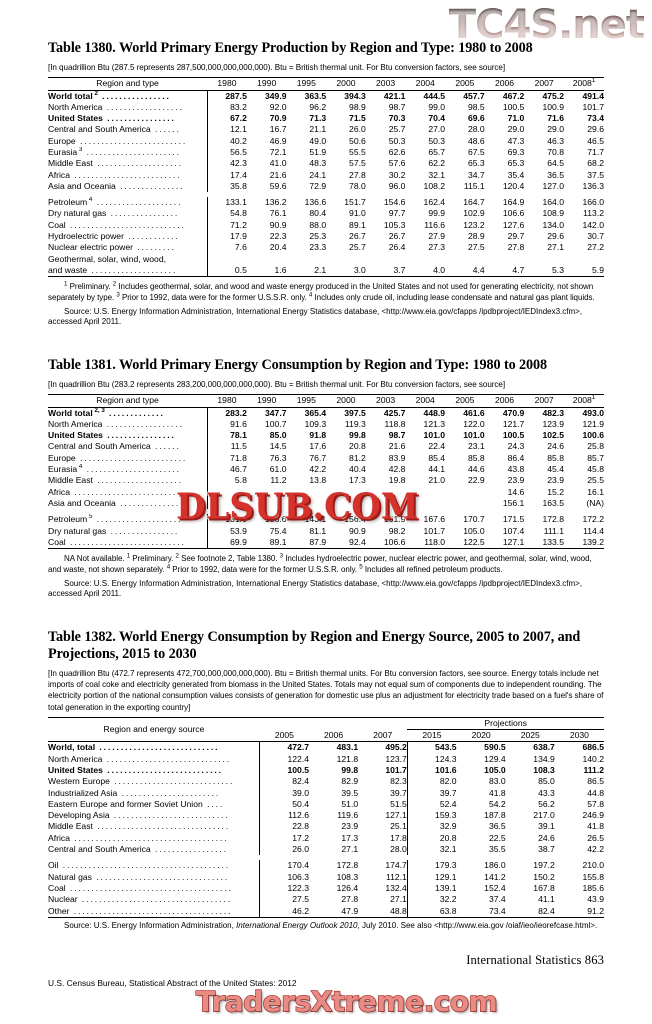 This screenshot has width=652, height=1024. Describe the element at coordinates (397, 435) in the screenshot. I see `table-cell: 98.7` at that location.